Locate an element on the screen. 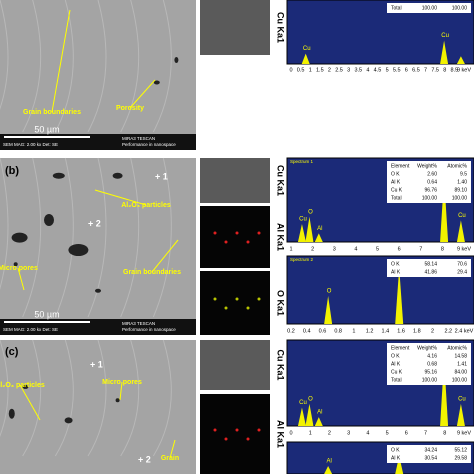 The width and height of the screenshot is (474, 474). table-cell: 96.76 is located at coordinates (430, 190).